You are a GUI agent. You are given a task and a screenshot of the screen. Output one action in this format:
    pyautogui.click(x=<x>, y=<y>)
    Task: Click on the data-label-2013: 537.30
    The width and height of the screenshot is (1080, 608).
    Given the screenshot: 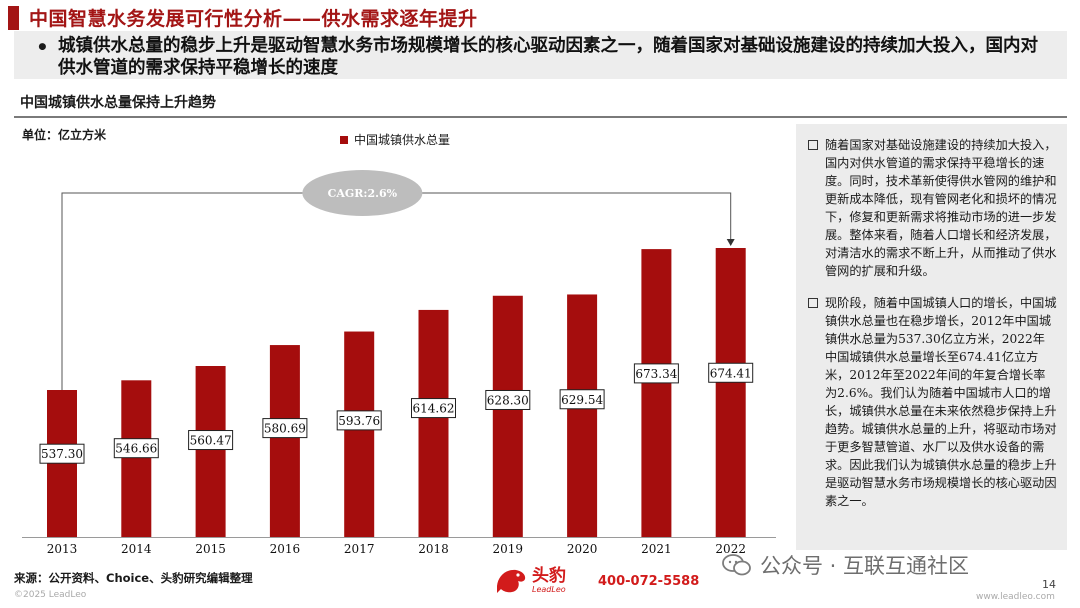 What is the action you would take?
    pyautogui.click(x=62, y=454)
    